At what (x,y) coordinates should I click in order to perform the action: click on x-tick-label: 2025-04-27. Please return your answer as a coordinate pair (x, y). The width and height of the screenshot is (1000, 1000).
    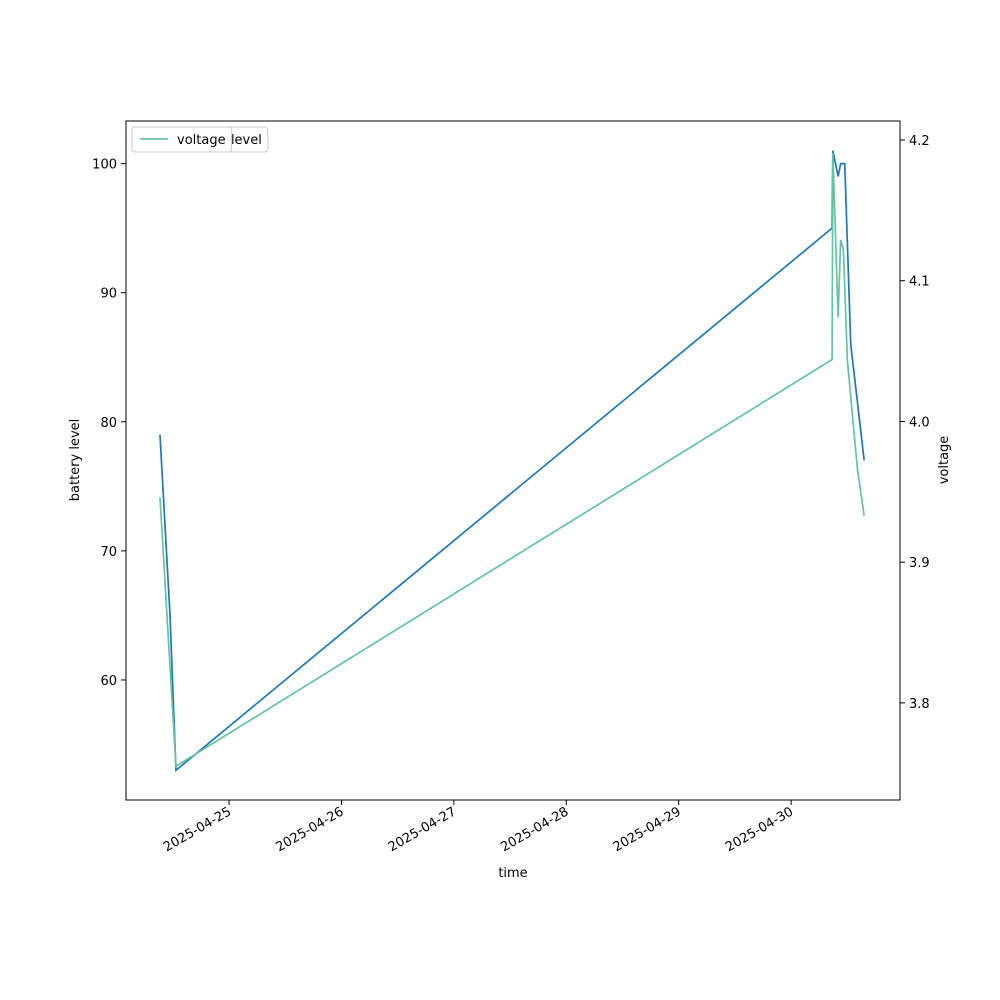
    Looking at the image, I should click on (422, 829).